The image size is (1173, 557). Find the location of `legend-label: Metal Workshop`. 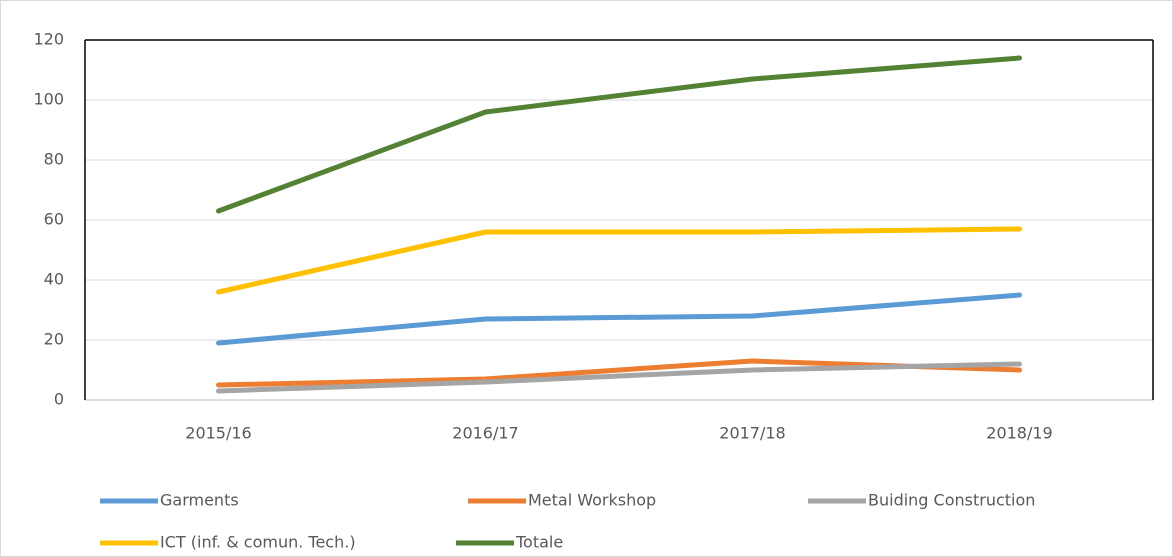

legend-label: Metal Workshop is located at coordinates (592, 500).